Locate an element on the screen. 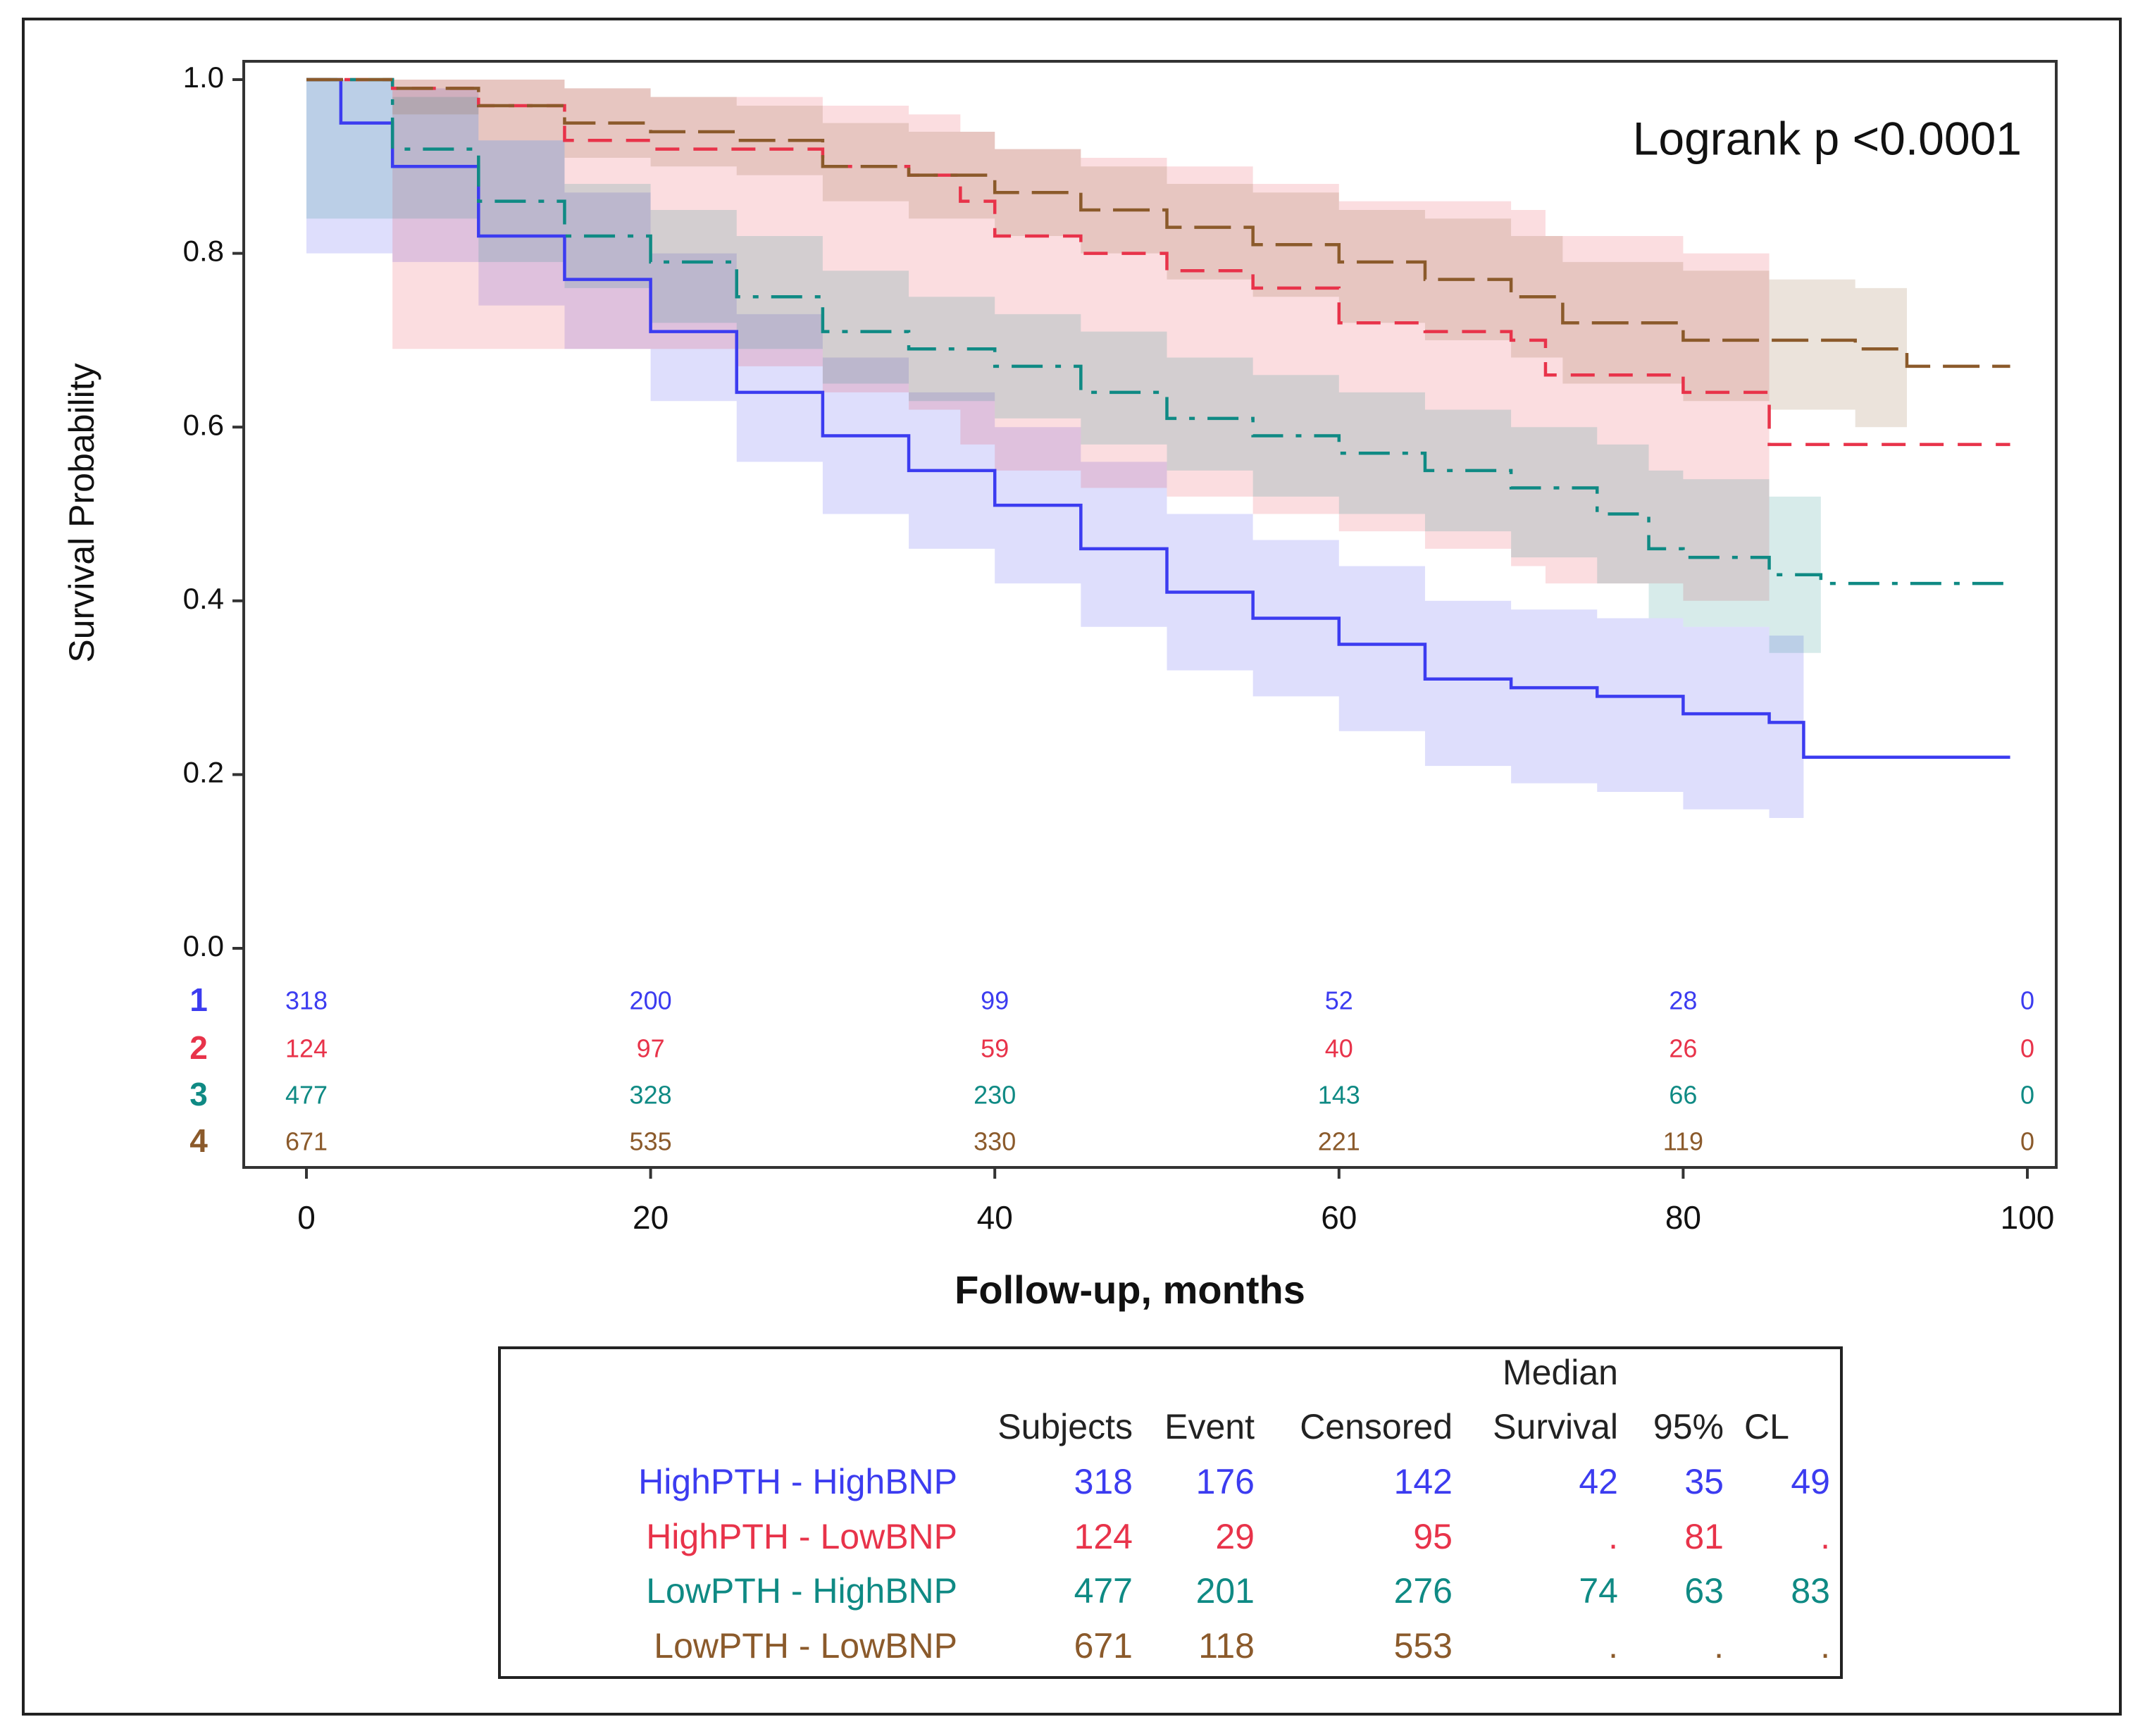 This screenshot has width=2145, height=1736. x-tick-label: 20 is located at coordinates (651, 1218).